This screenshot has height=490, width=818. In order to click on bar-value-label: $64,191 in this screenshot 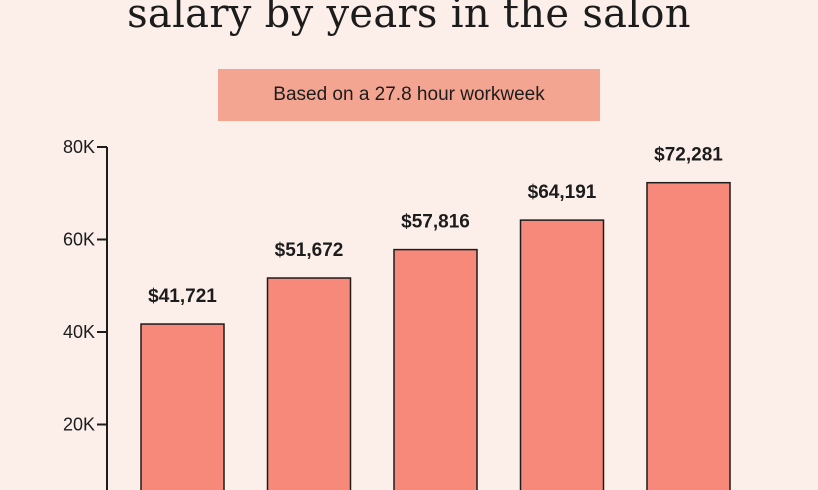, I will do `click(562, 192)`.